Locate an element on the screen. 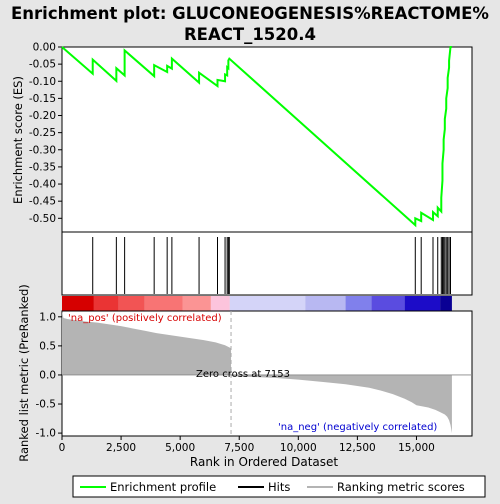 The height and width of the screenshot is (504, 500). rank-y-tick-label: 0.5 is located at coordinates (47, 346).